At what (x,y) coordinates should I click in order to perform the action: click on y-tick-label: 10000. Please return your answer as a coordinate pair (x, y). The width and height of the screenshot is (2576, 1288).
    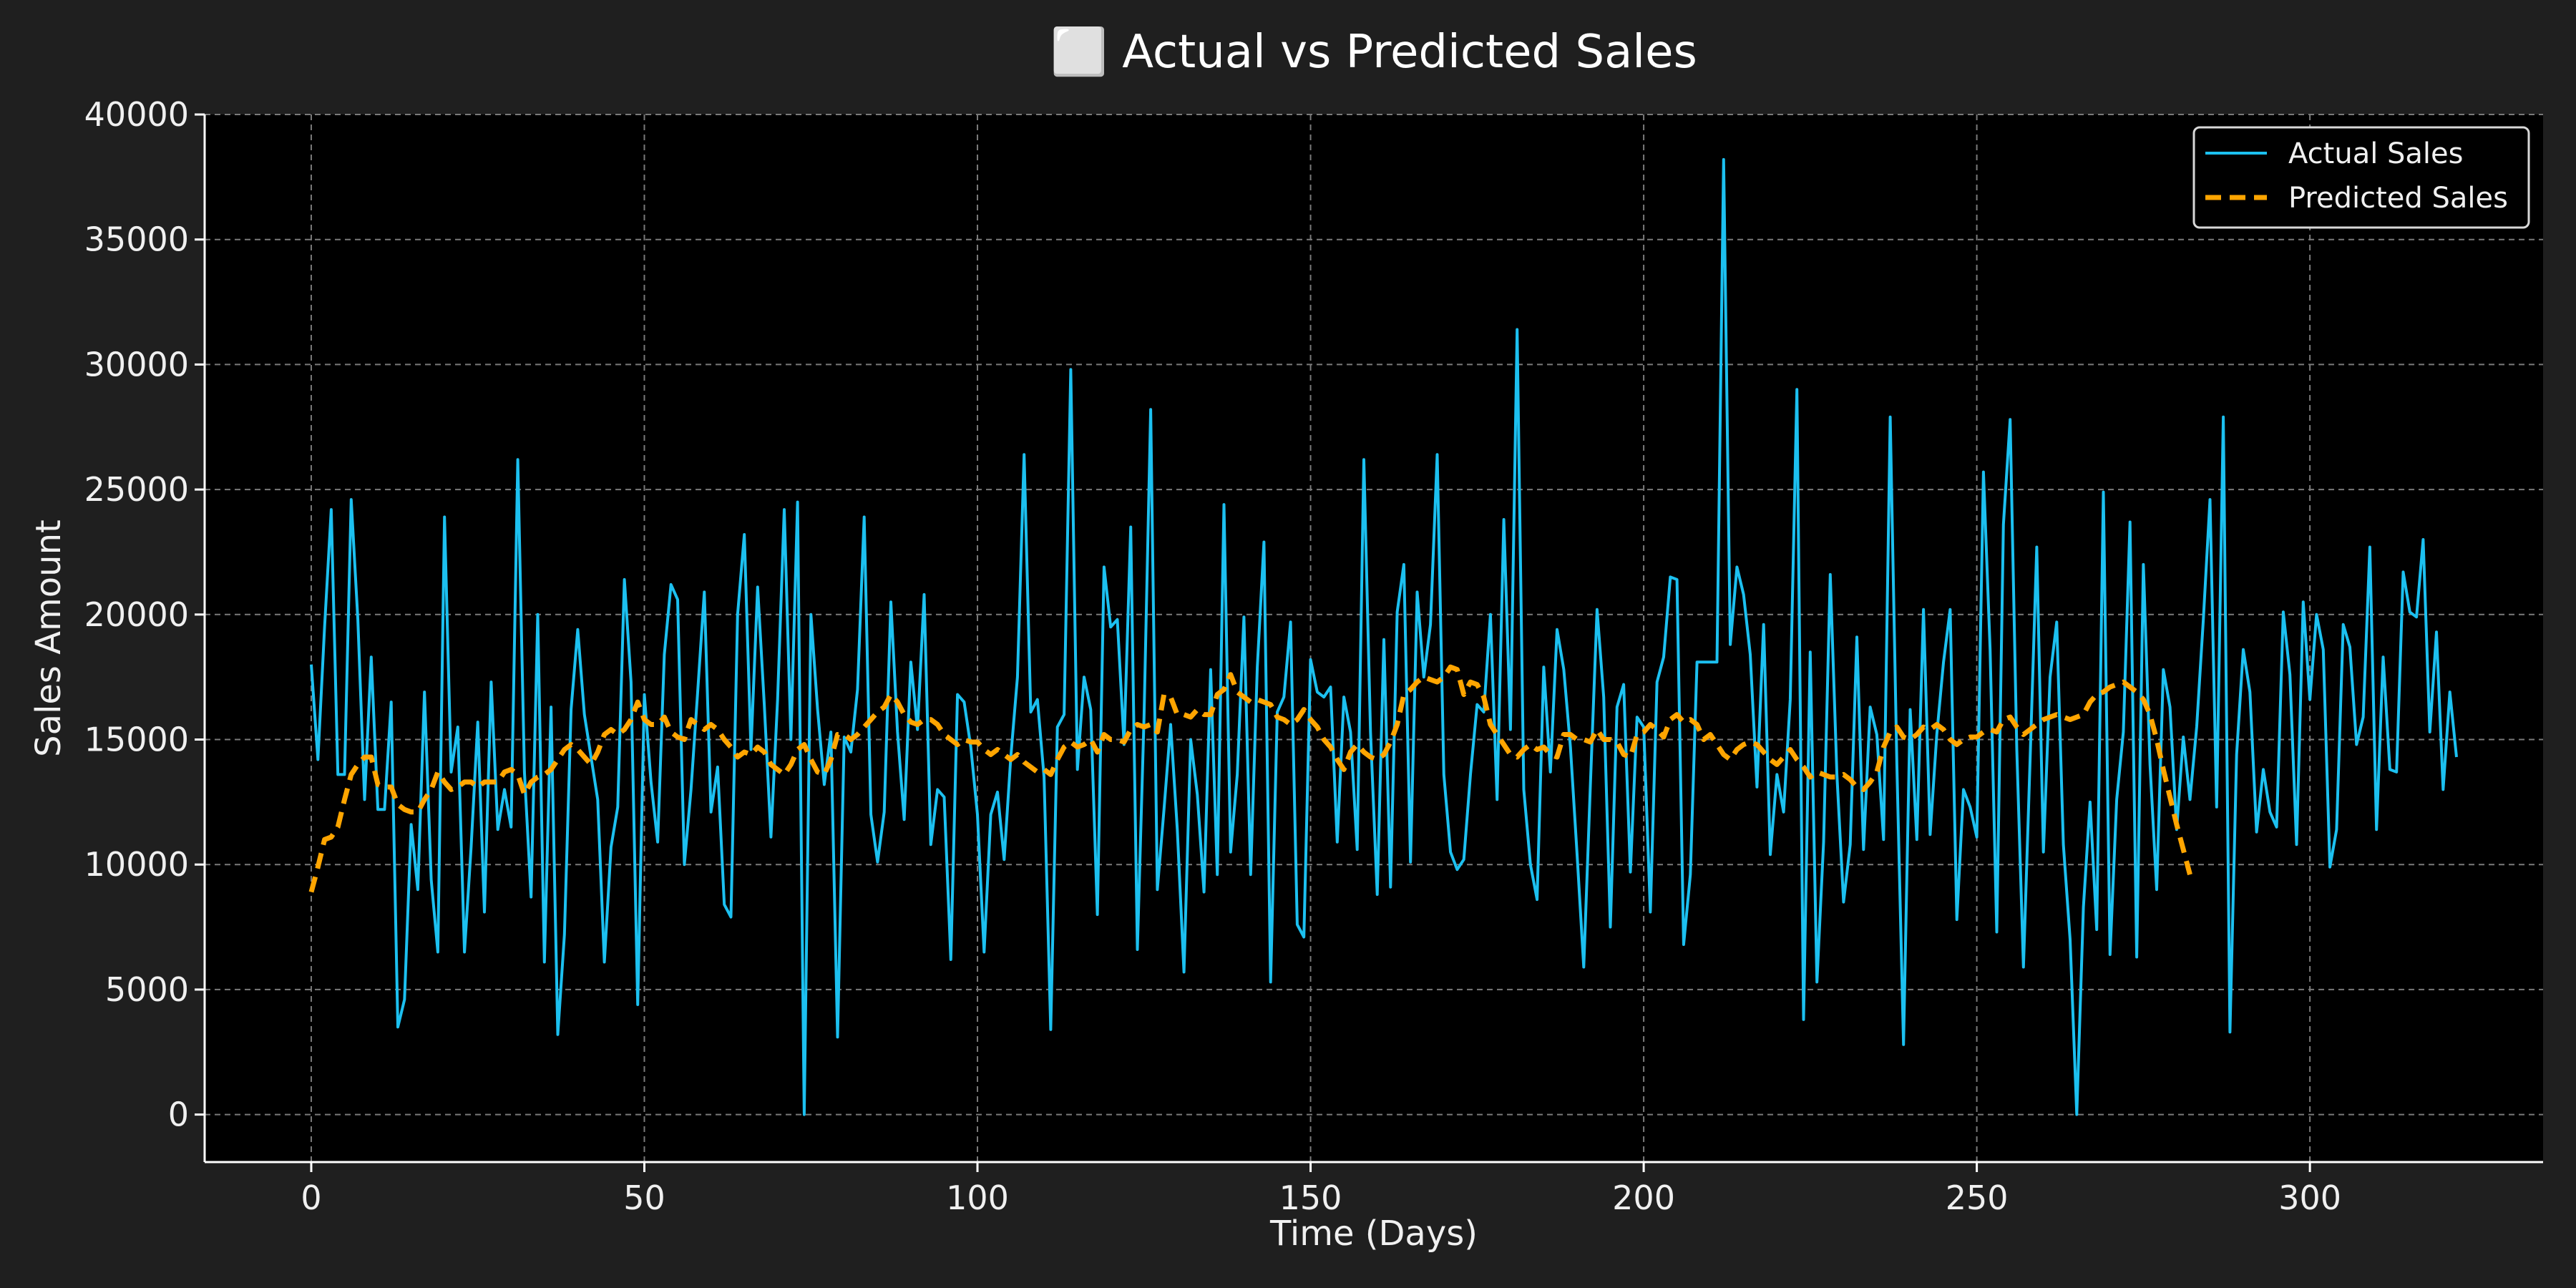
    Looking at the image, I should click on (136, 864).